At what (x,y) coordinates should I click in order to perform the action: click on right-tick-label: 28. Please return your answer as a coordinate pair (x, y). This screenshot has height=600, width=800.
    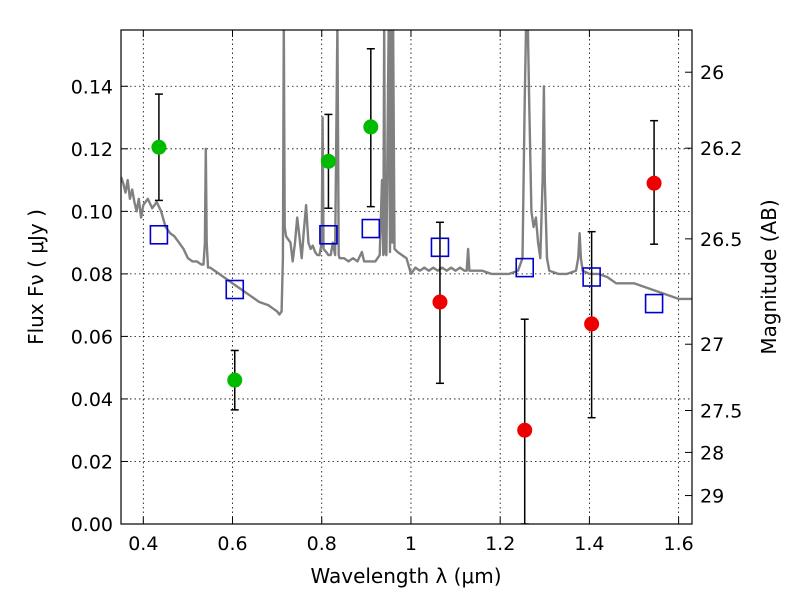
    Looking at the image, I should click on (712, 453).